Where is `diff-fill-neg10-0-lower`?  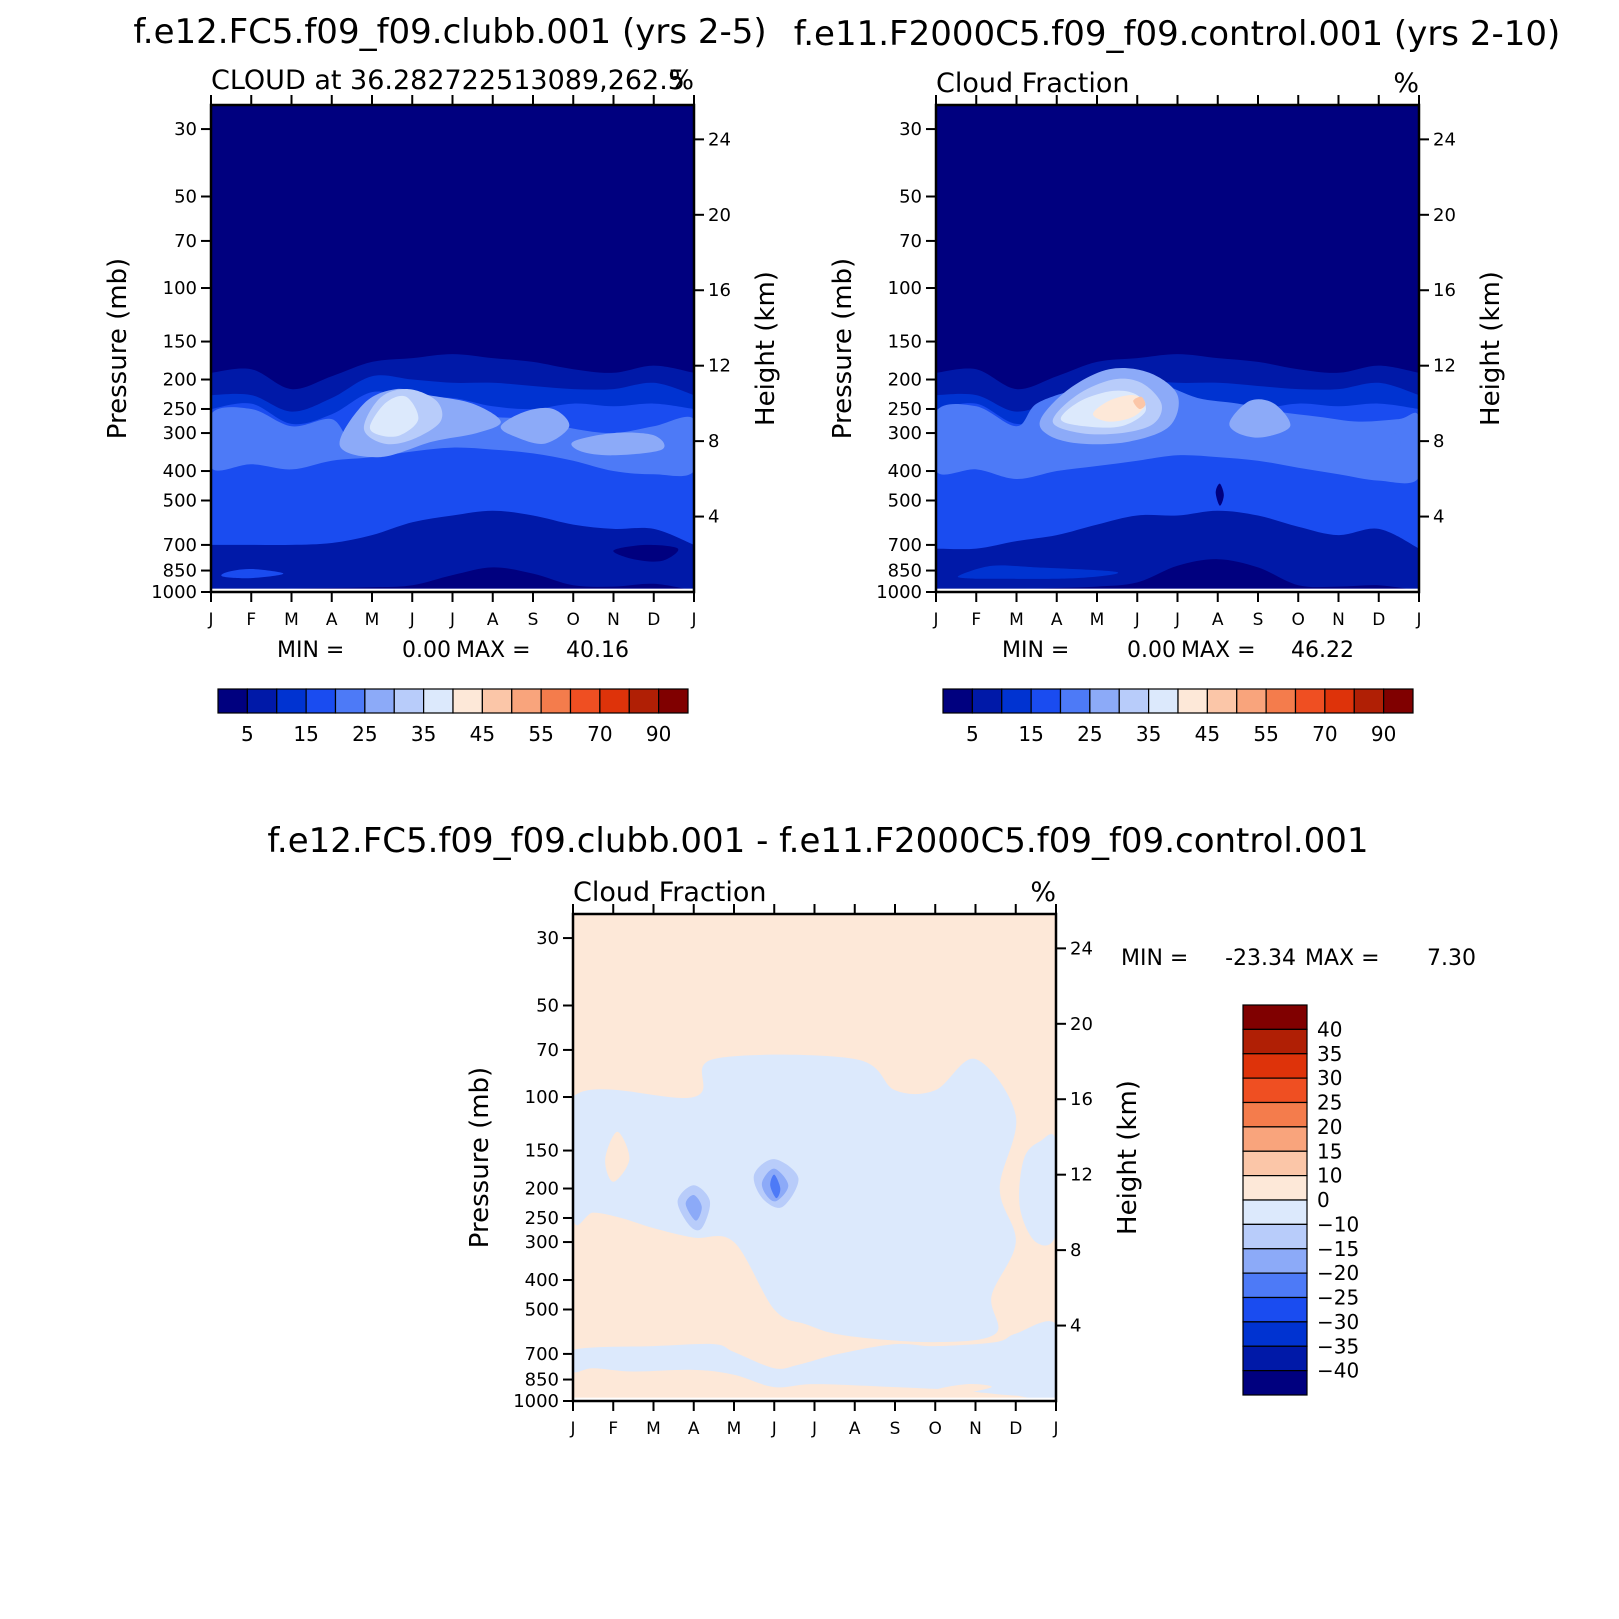 diff-fill-neg10-0-lower is located at coordinates (814, 1361).